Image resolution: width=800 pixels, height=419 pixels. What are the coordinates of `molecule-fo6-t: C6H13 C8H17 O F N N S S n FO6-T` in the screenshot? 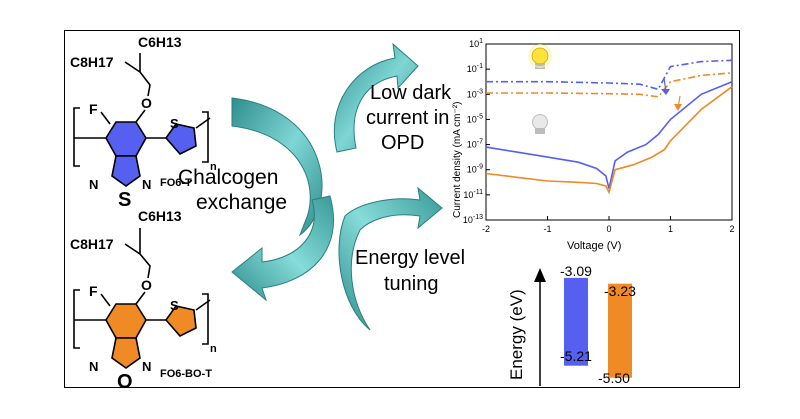 It's located at (143, 122).